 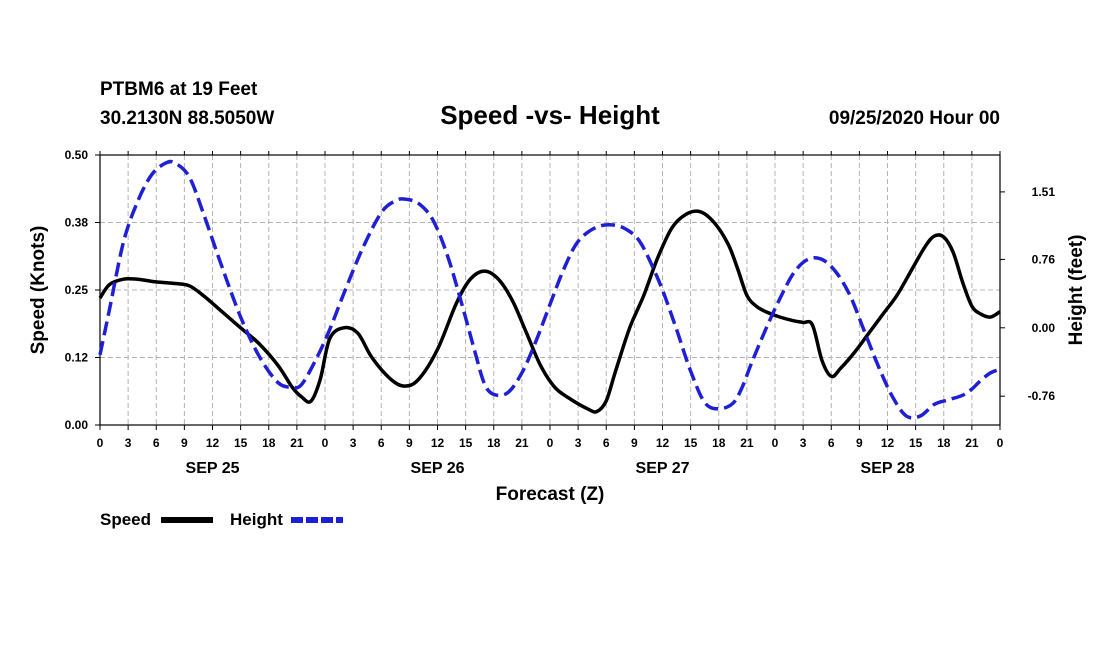 What do you see at coordinates (77, 155) in the screenshot?
I see `y-tick-label: 0.50` at bounding box center [77, 155].